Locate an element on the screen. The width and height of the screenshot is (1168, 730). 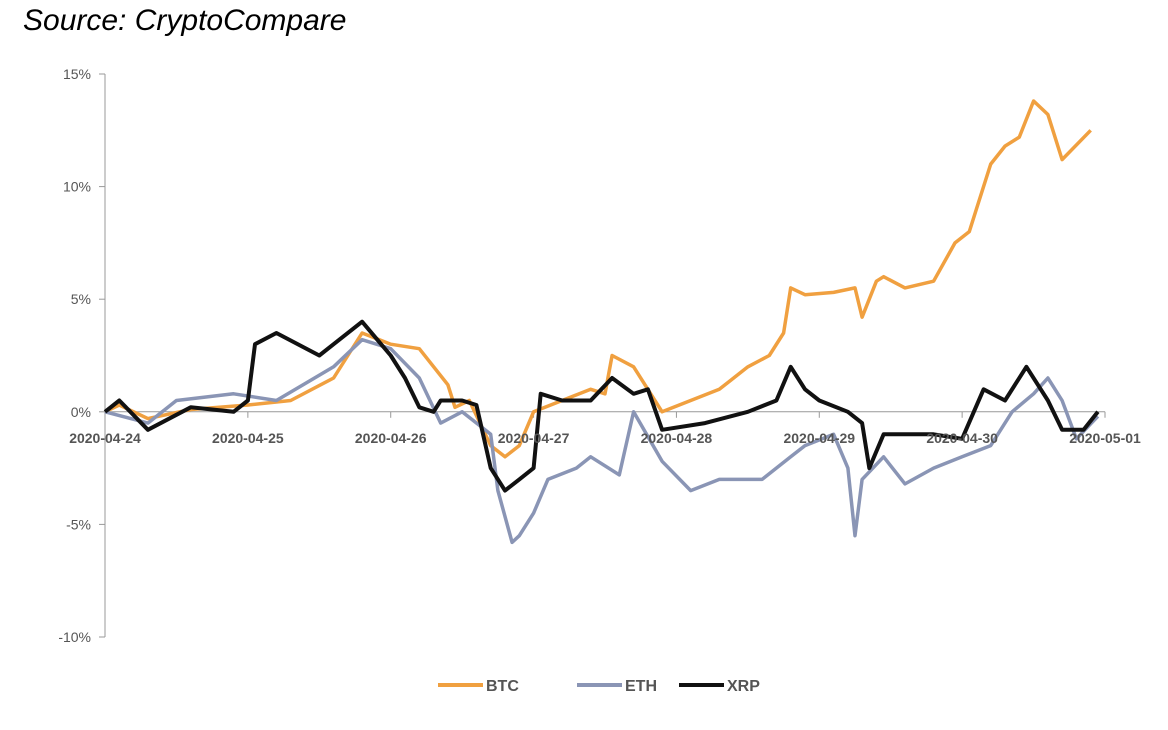
legend-label-btc: BTC is located at coordinates (502, 686).